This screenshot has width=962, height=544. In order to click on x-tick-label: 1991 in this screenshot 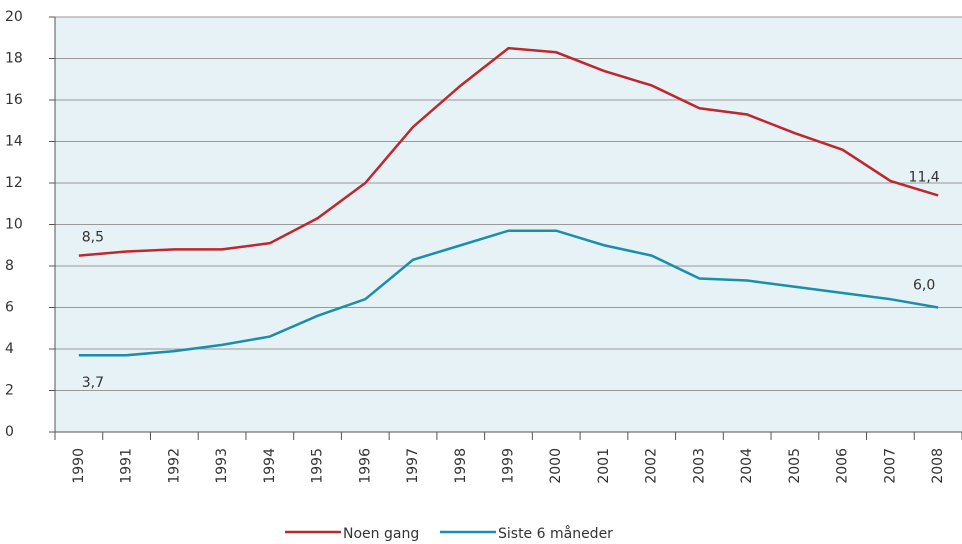, I will do `click(127, 466)`.